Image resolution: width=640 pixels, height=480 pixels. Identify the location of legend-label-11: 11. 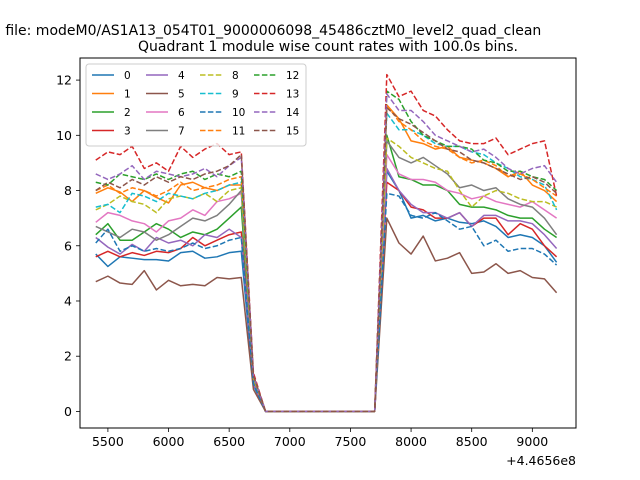
(238, 132).